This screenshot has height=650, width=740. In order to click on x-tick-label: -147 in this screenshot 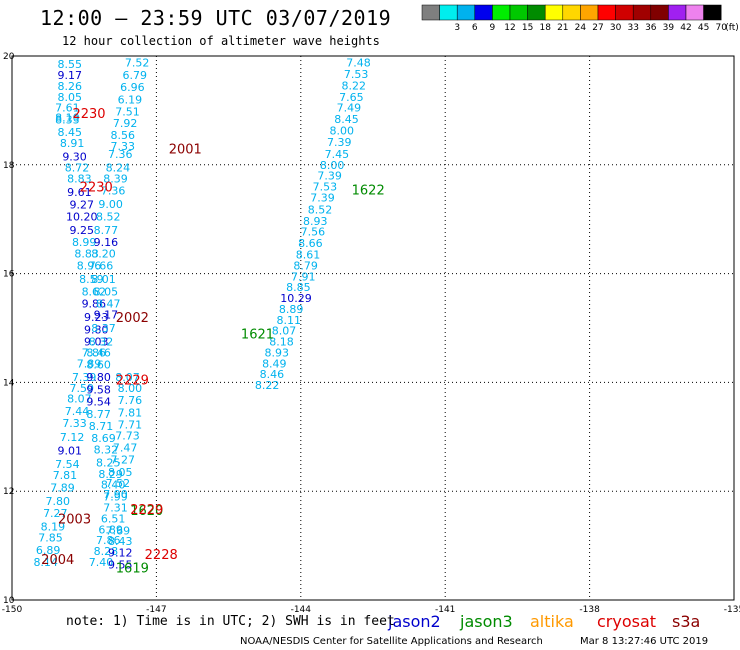, I will do `click(156, 610)`.